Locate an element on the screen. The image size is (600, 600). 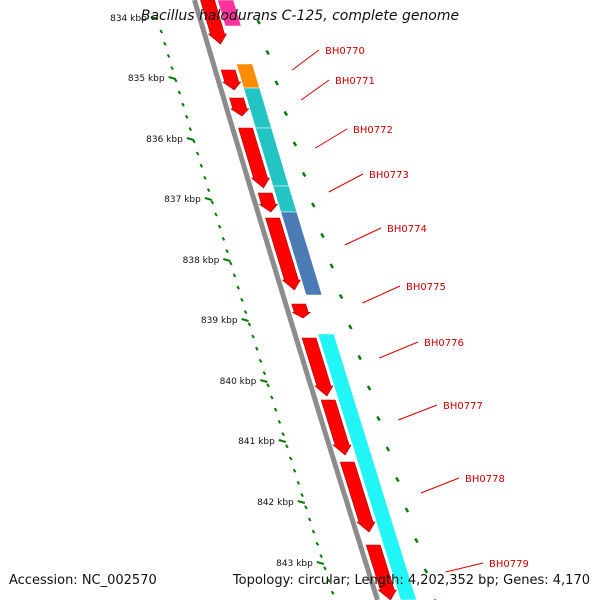
gene-label-BH0770: BH0770 is located at coordinates (345, 51).